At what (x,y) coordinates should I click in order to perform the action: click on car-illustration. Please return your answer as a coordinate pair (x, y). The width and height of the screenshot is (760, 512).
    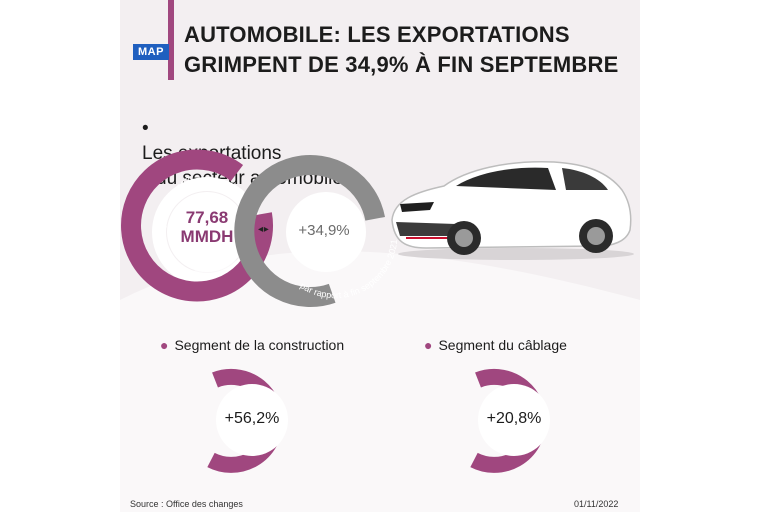
    Looking at the image, I should click on (512, 210).